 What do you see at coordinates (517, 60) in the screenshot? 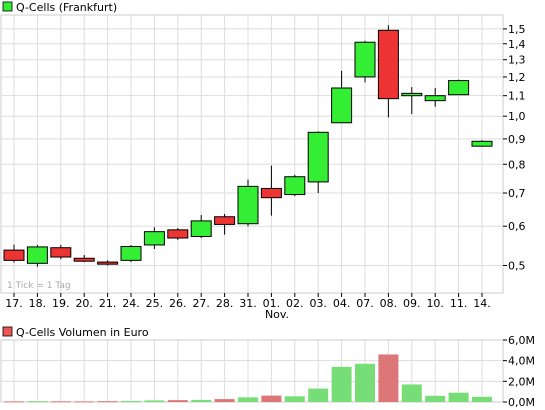
I see `price-y-tick-label: 1,3` at bounding box center [517, 60].